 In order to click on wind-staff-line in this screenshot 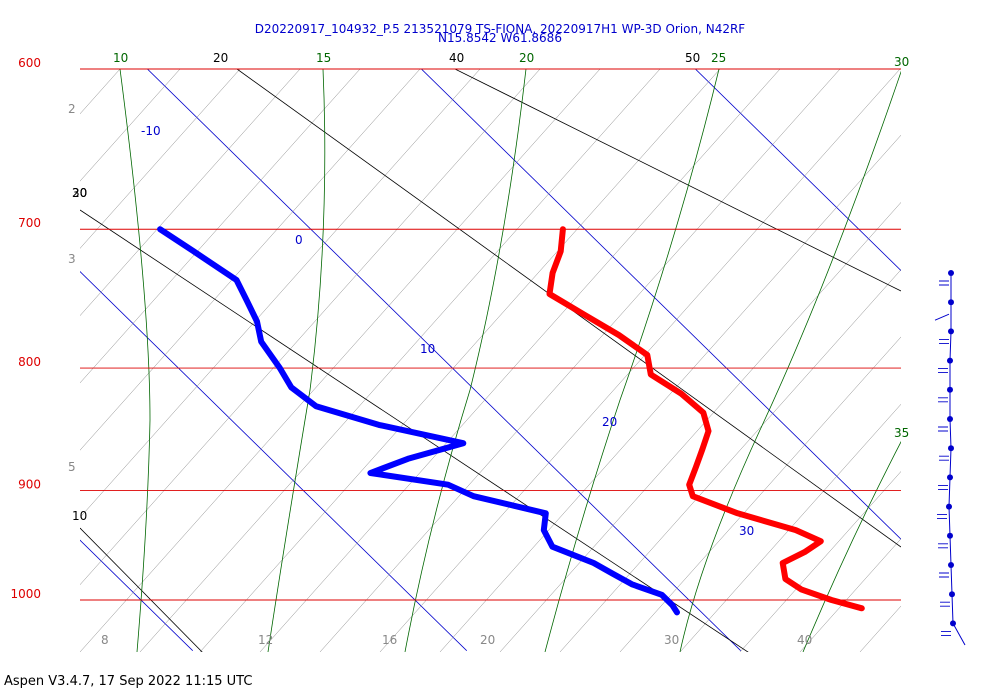, I will do `click(957, 459)`.